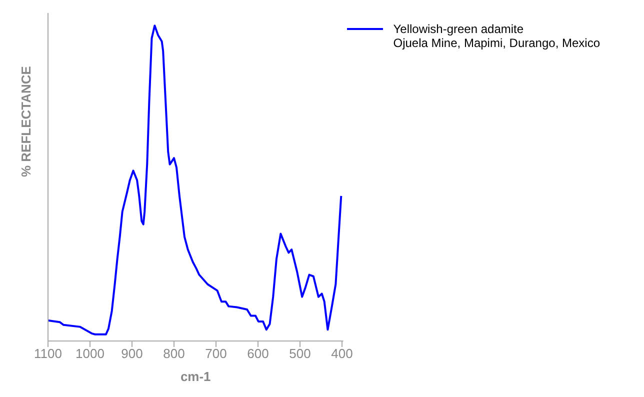  What do you see at coordinates (174, 354) in the screenshot?
I see `x-tick-label: 800` at bounding box center [174, 354].